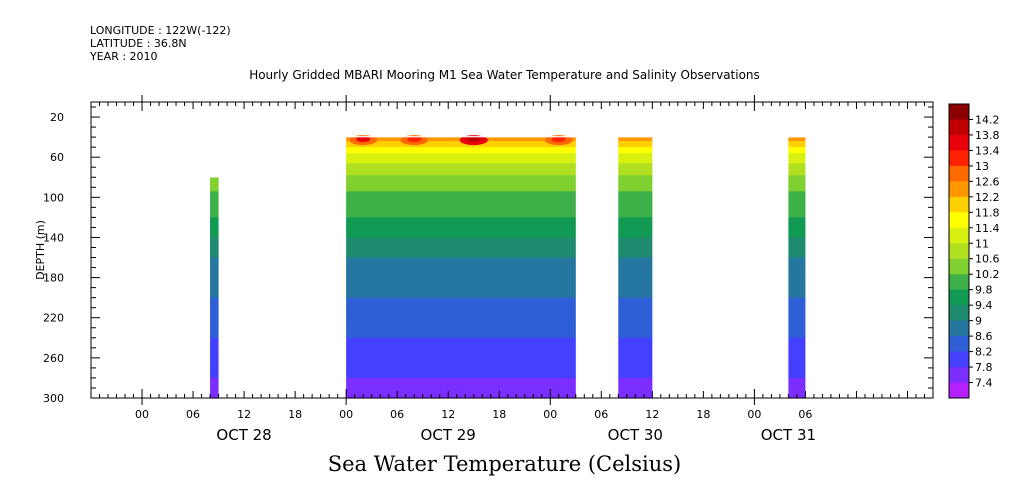 Image resolution: width=1009 pixels, height=504 pixels. What do you see at coordinates (635, 267) in the screenshot?
I see `data-block` at bounding box center [635, 267].